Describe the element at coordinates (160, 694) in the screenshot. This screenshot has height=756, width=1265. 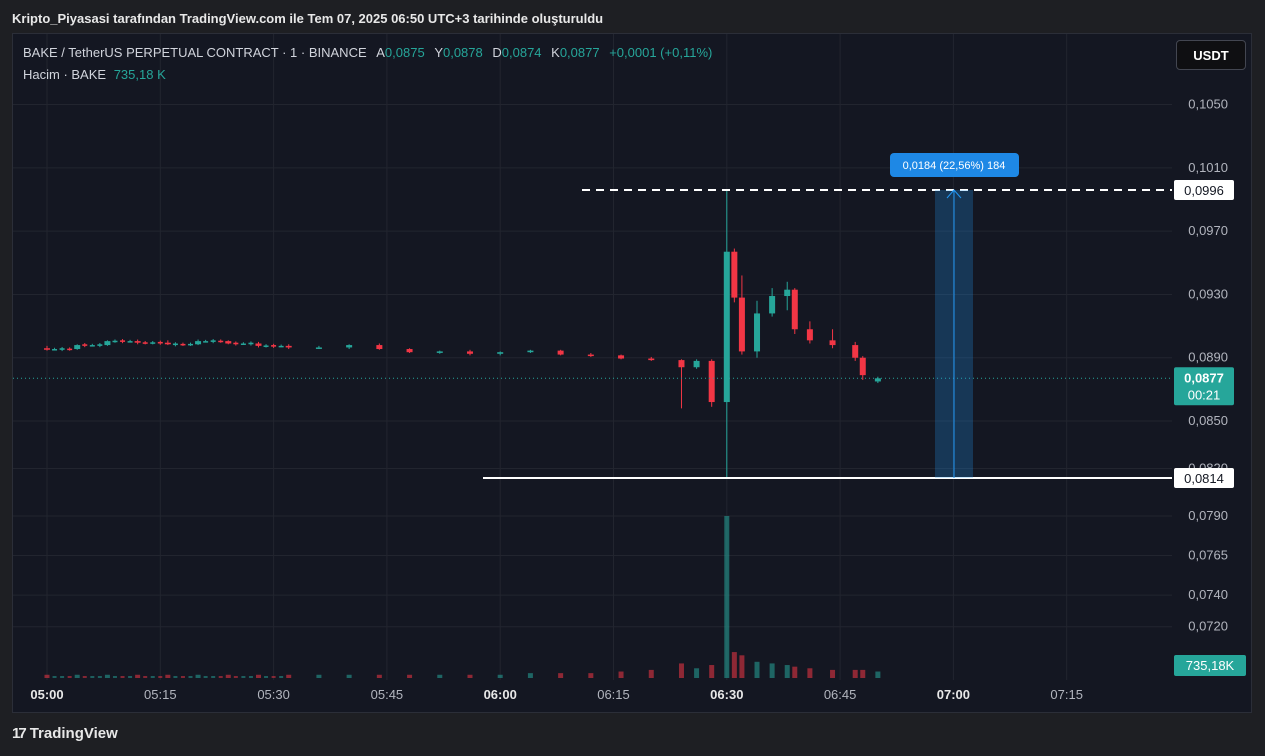
I see `time-tick-label: 05:15` at that location.